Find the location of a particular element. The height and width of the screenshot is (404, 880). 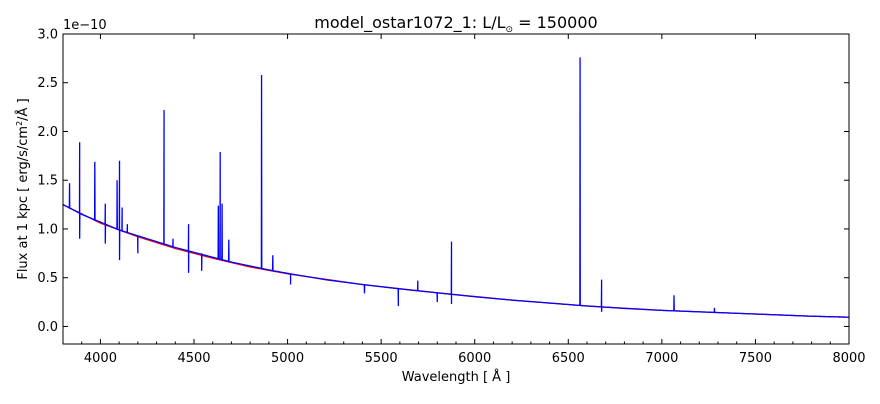

x-tick-label: 6500 is located at coordinates (568, 358).